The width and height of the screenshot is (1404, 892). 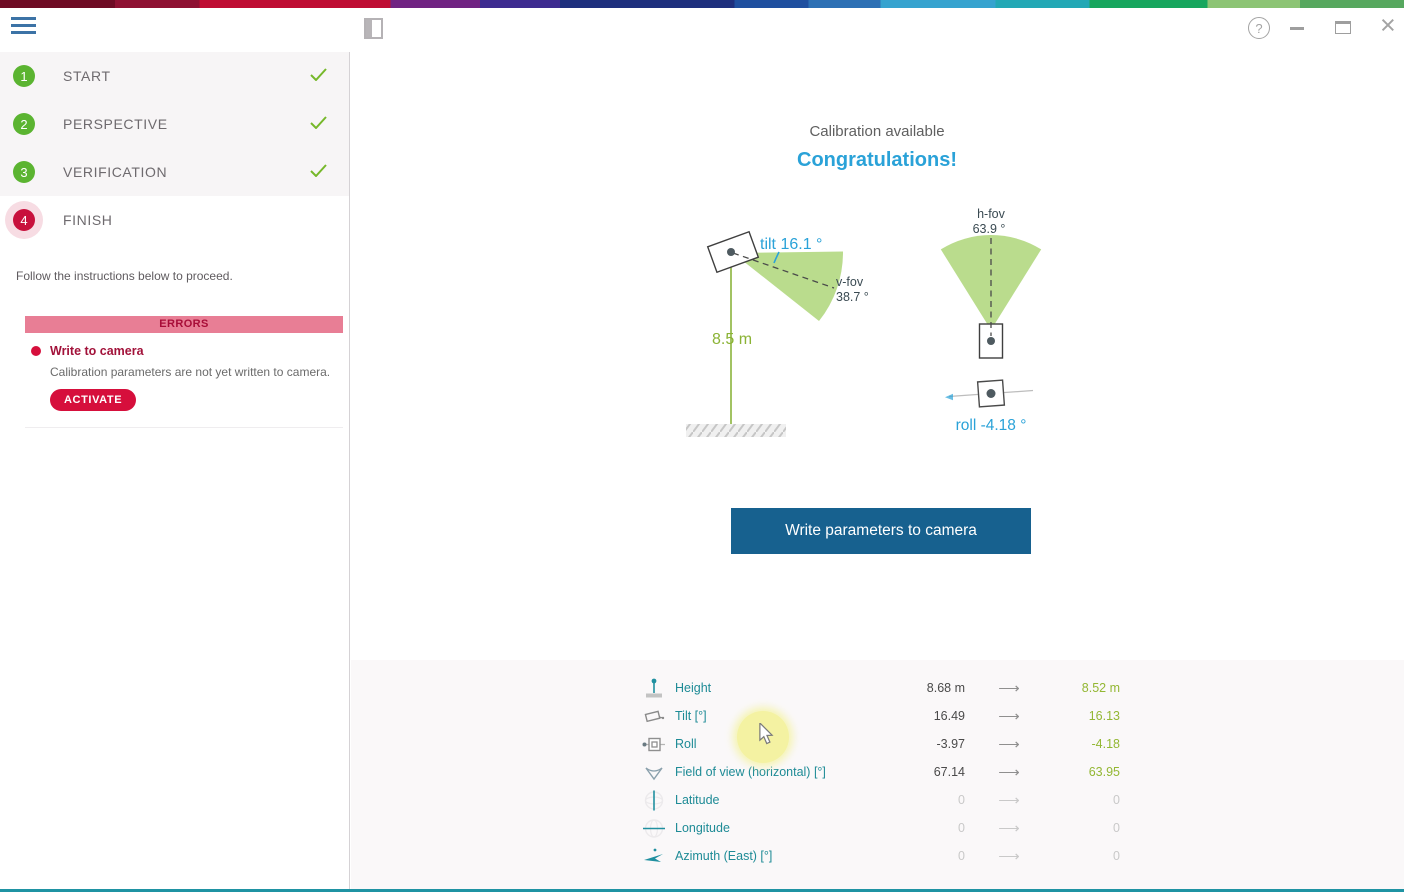 I want to click on parameter-old-value: -3.97, so click(x=951, y=744).